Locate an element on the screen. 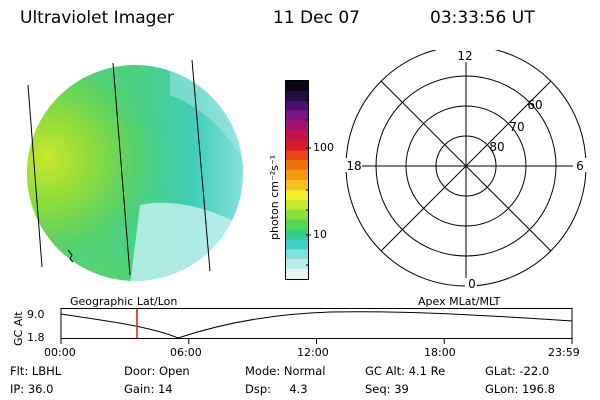  info-glon: GLon: 196.8 is located at coordinates (520, 389).